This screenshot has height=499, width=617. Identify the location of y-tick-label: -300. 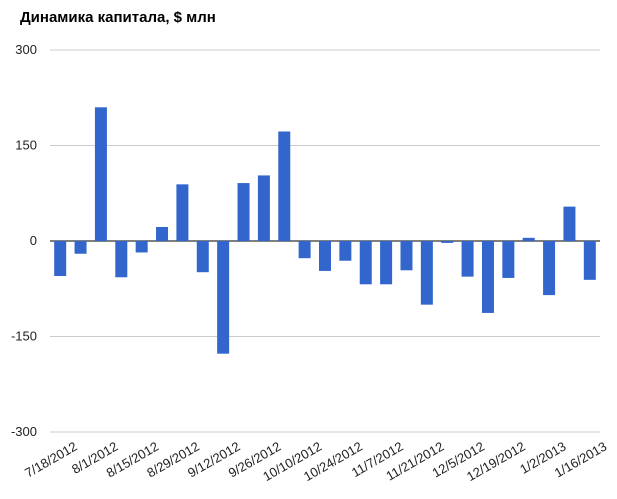
(24, 431).